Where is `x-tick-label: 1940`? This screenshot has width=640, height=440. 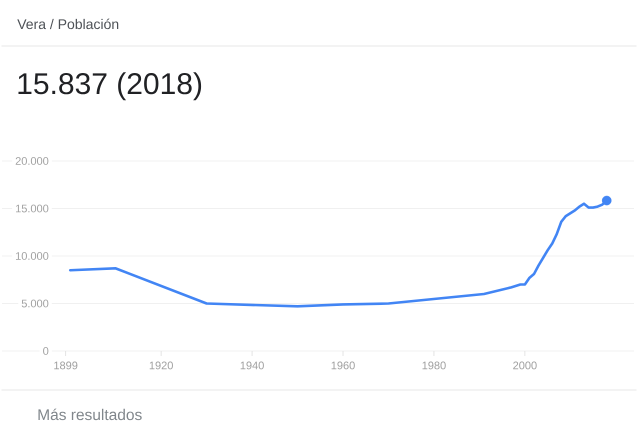 x-tick-label: 1940 is located at coordinates (252, 366).